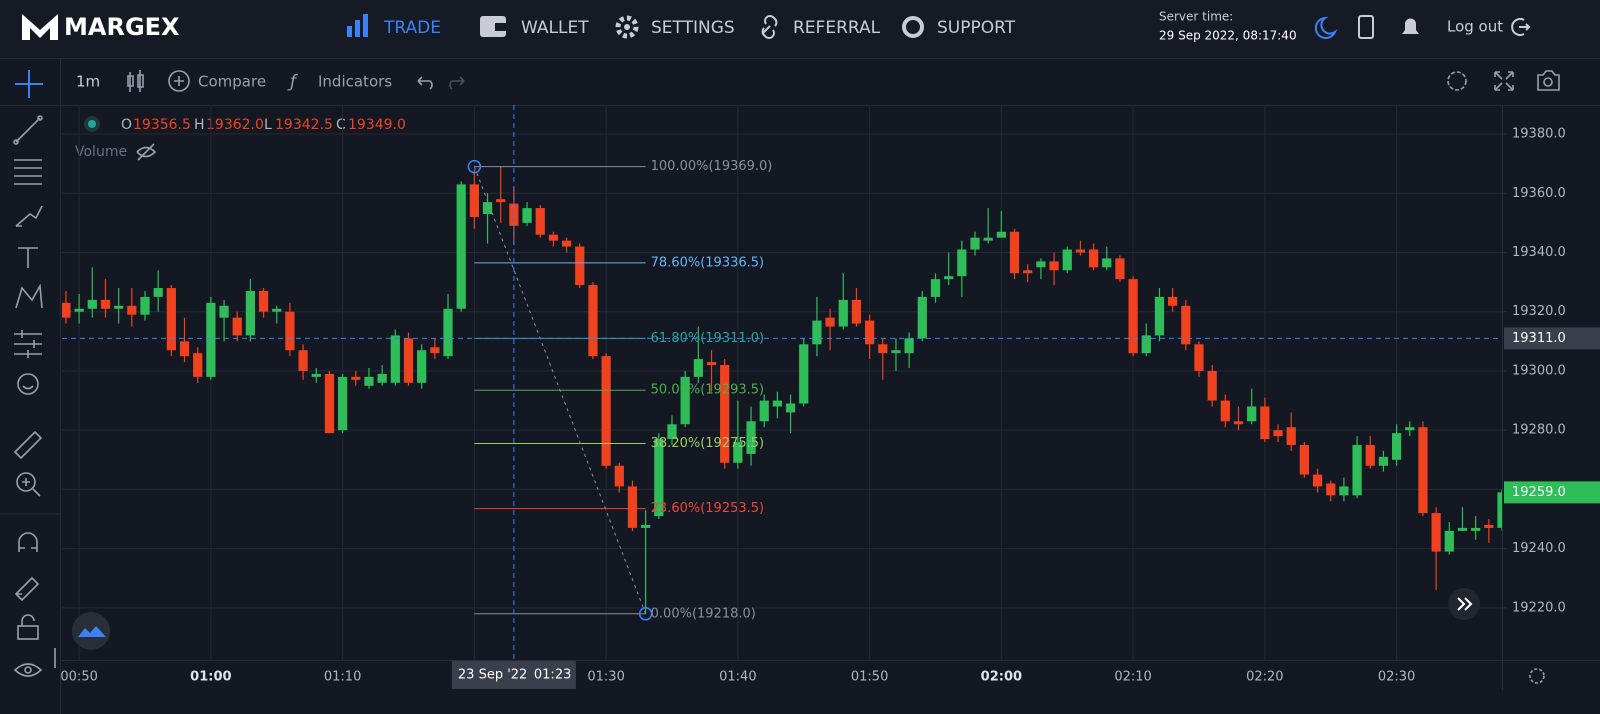 This screenshot has width=1600, height=714. I want to click on nav-wallet: WALLET, so click(534, 27).